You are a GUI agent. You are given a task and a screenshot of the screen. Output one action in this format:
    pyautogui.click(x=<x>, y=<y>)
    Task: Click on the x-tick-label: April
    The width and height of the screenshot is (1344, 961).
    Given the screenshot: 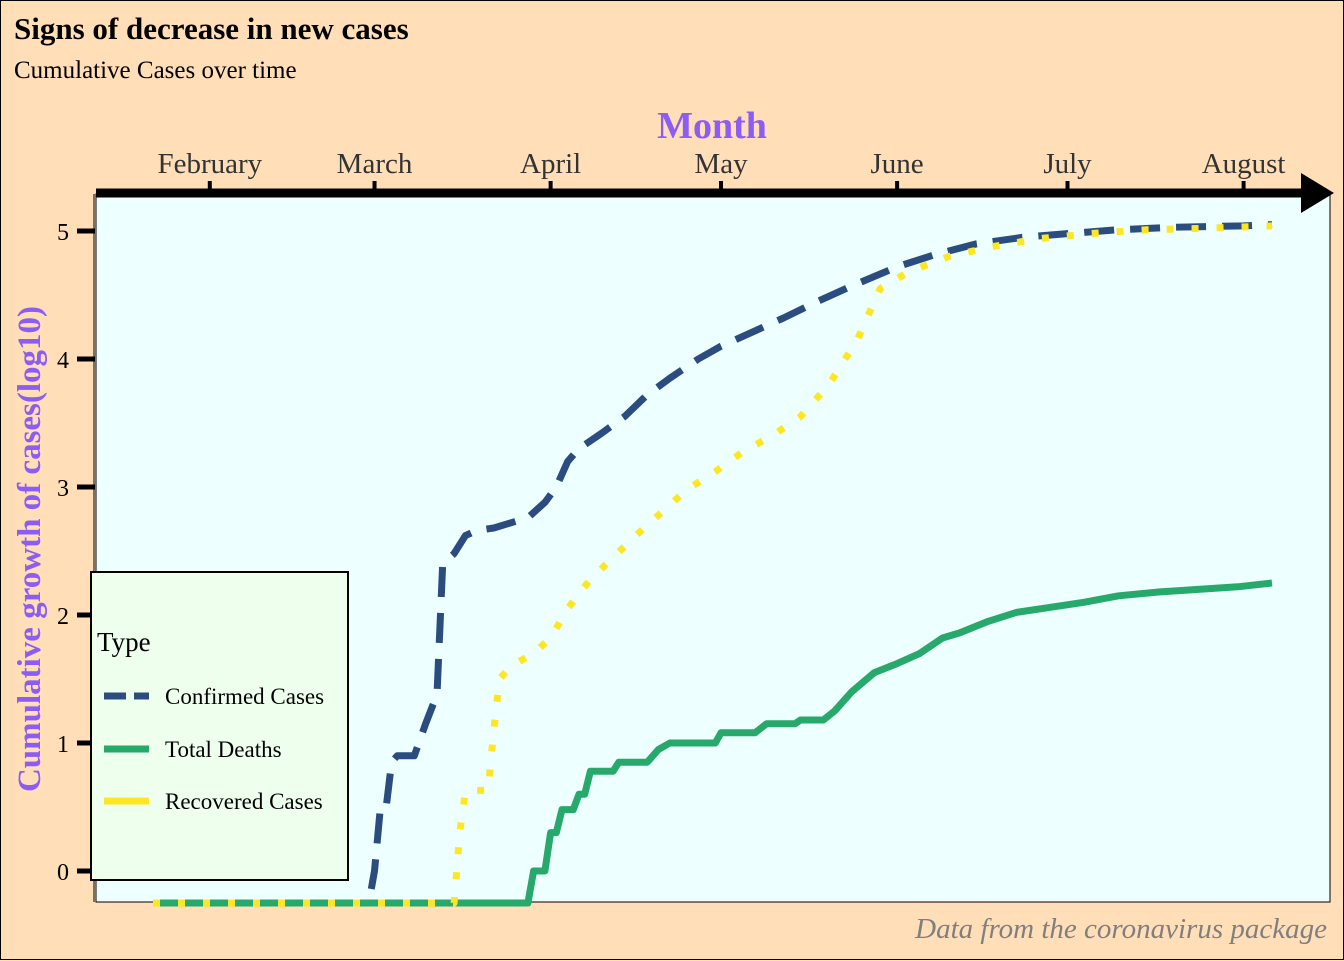 What is the action you would take?
    pyautogui.click(x=550, y=164)
    